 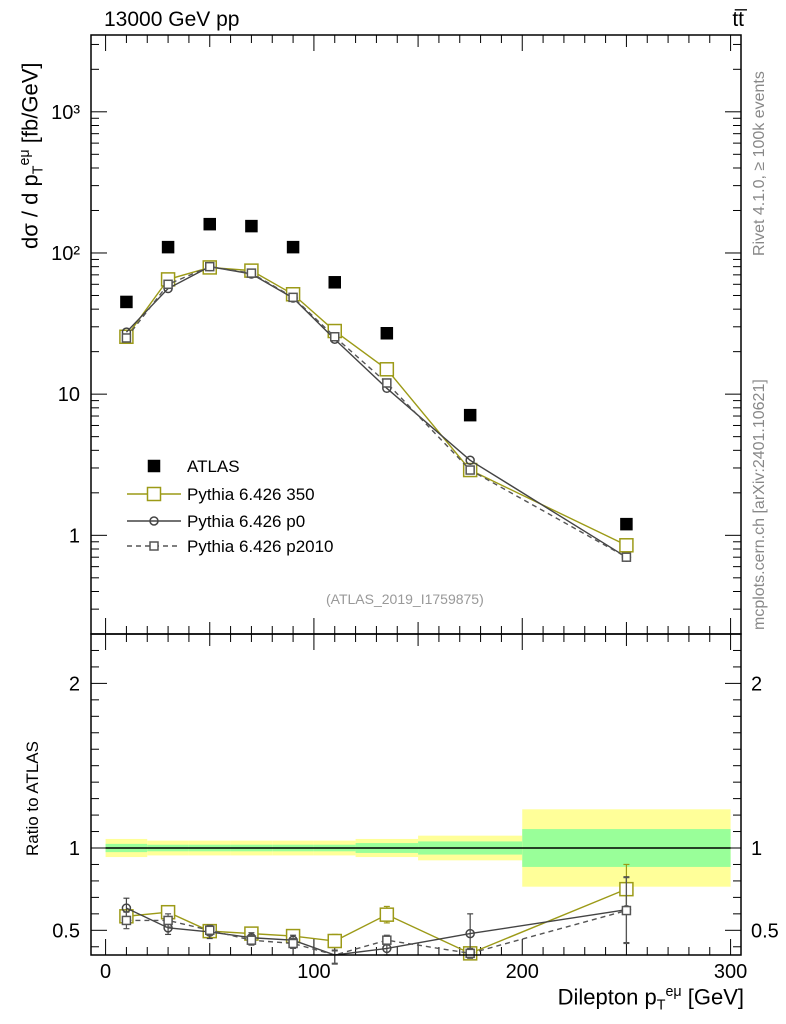 What do you see at coordinates (74, 536) in the screenshot?
I see `y-tick-label-main: 1` at bounding box center [74, 536].